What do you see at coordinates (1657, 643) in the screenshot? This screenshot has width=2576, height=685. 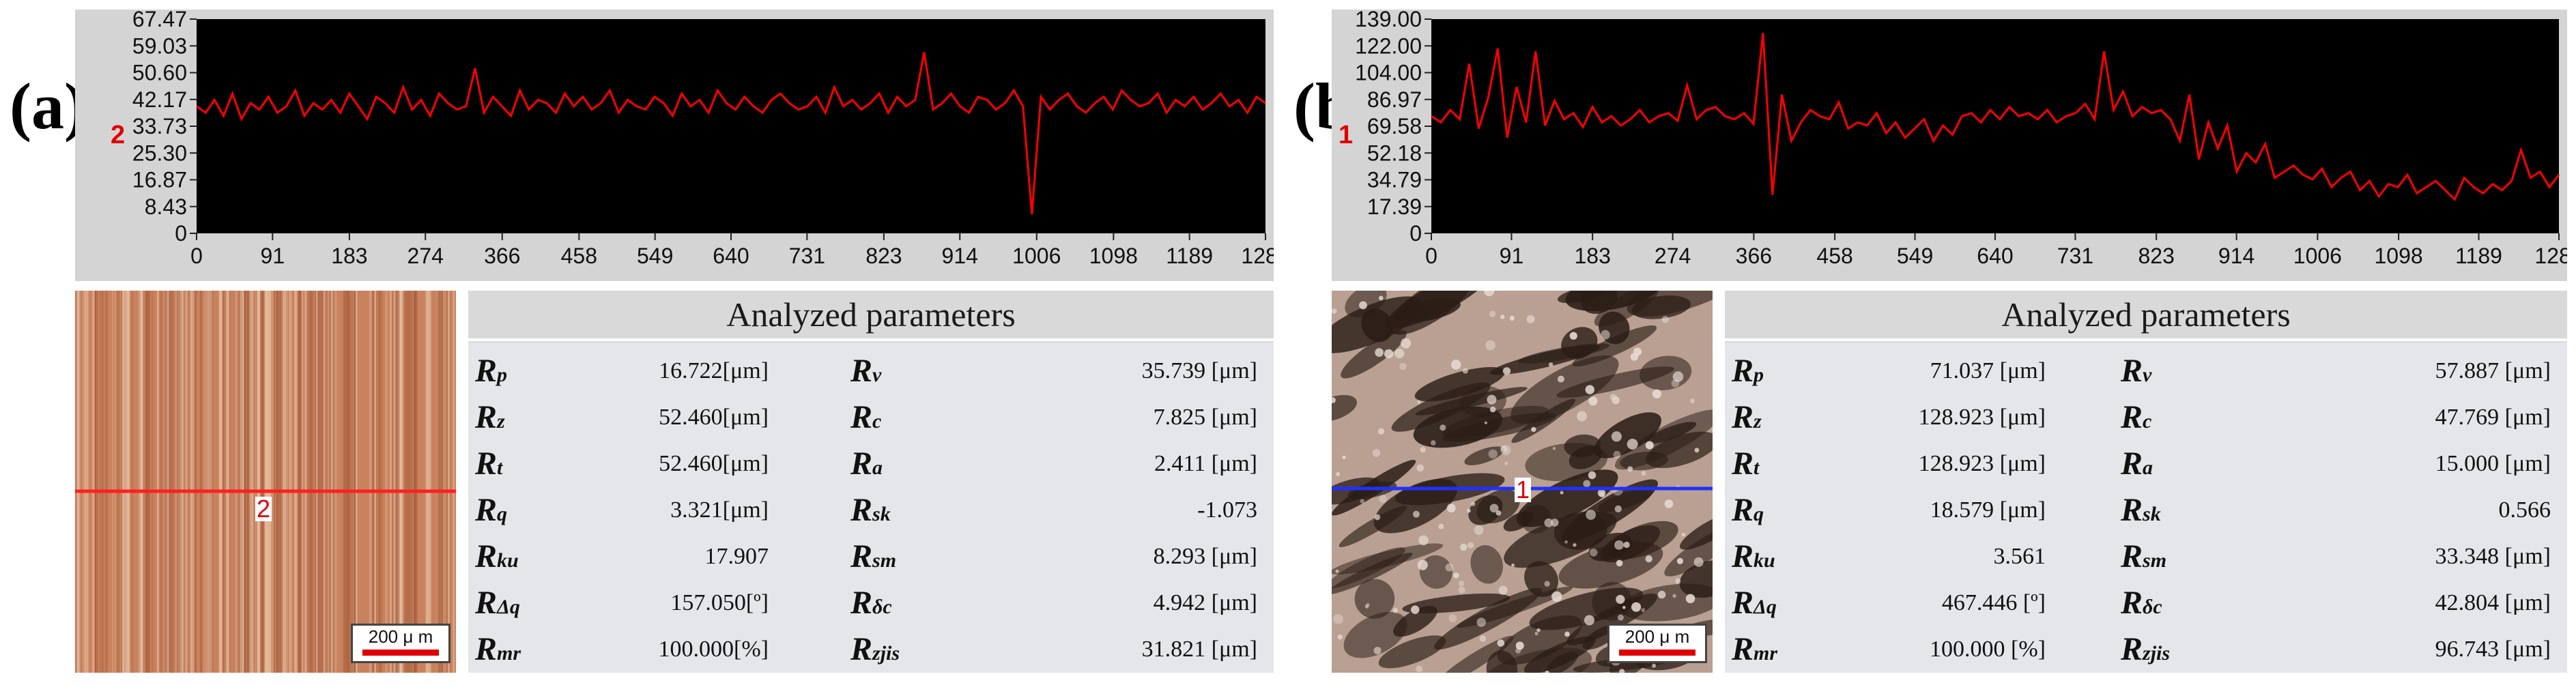 I see `scale-bar: 200 μ m` at bounding box center [1657, 643].